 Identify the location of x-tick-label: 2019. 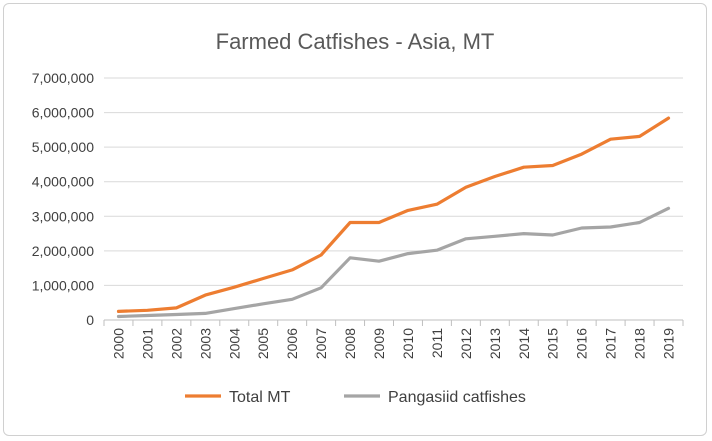
(669, 343).